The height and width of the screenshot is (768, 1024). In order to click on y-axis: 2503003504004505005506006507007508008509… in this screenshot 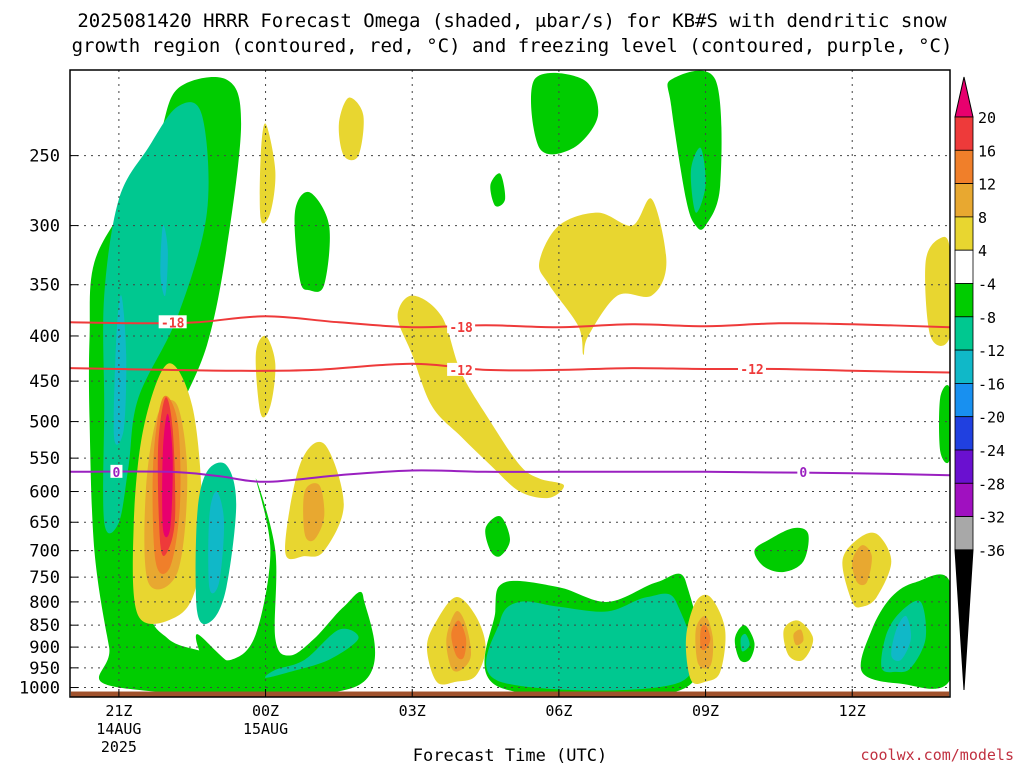, I will do `click(48, 423)`.